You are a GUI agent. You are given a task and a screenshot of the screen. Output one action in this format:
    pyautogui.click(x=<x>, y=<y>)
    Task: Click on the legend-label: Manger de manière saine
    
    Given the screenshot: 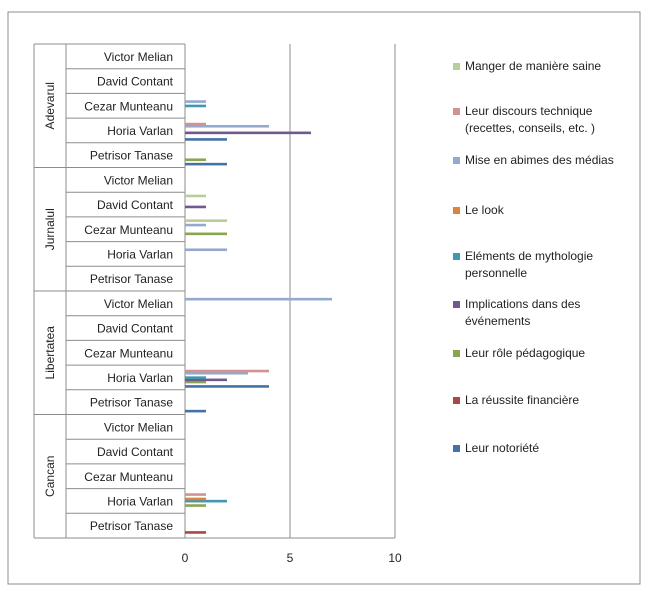 What is the action you would take?
    pyautogui.click(x=533, y=66)
    